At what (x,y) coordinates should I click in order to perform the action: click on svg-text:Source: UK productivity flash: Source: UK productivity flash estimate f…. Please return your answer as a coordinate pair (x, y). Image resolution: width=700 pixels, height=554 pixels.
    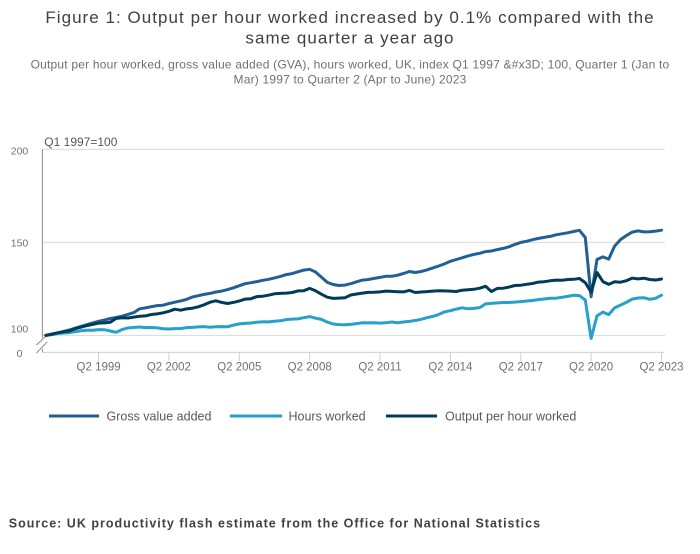
    Looking at the image, I should click on (275, 523).